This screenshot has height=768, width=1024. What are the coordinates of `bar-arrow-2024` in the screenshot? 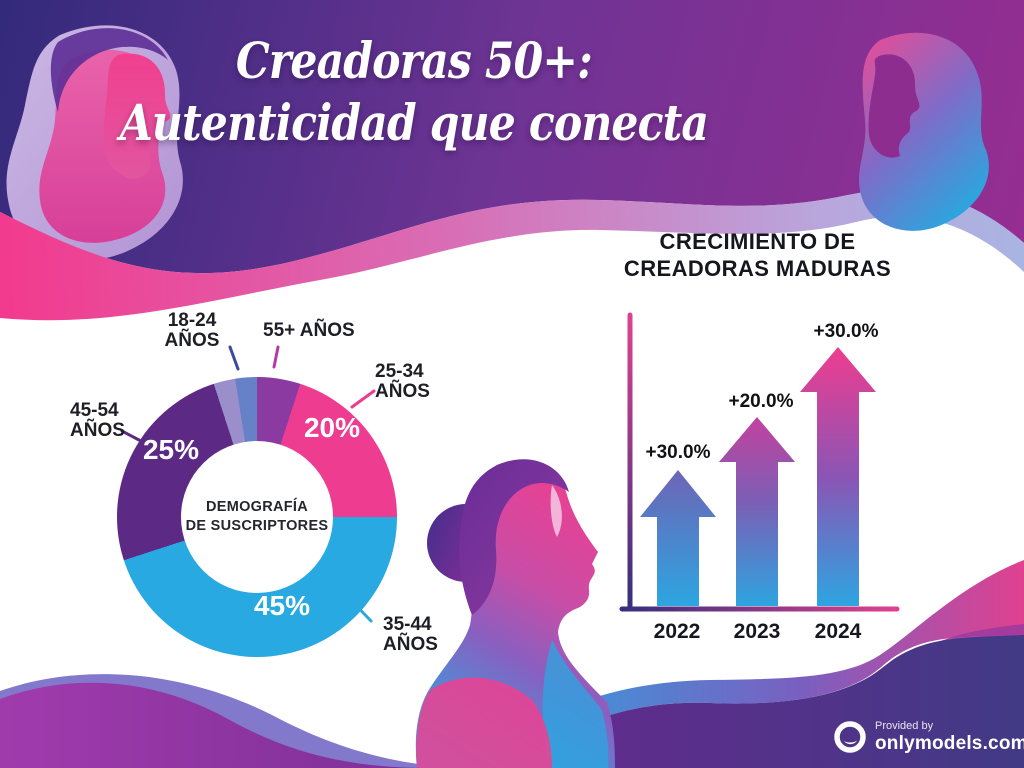 It's located at (838, 476).